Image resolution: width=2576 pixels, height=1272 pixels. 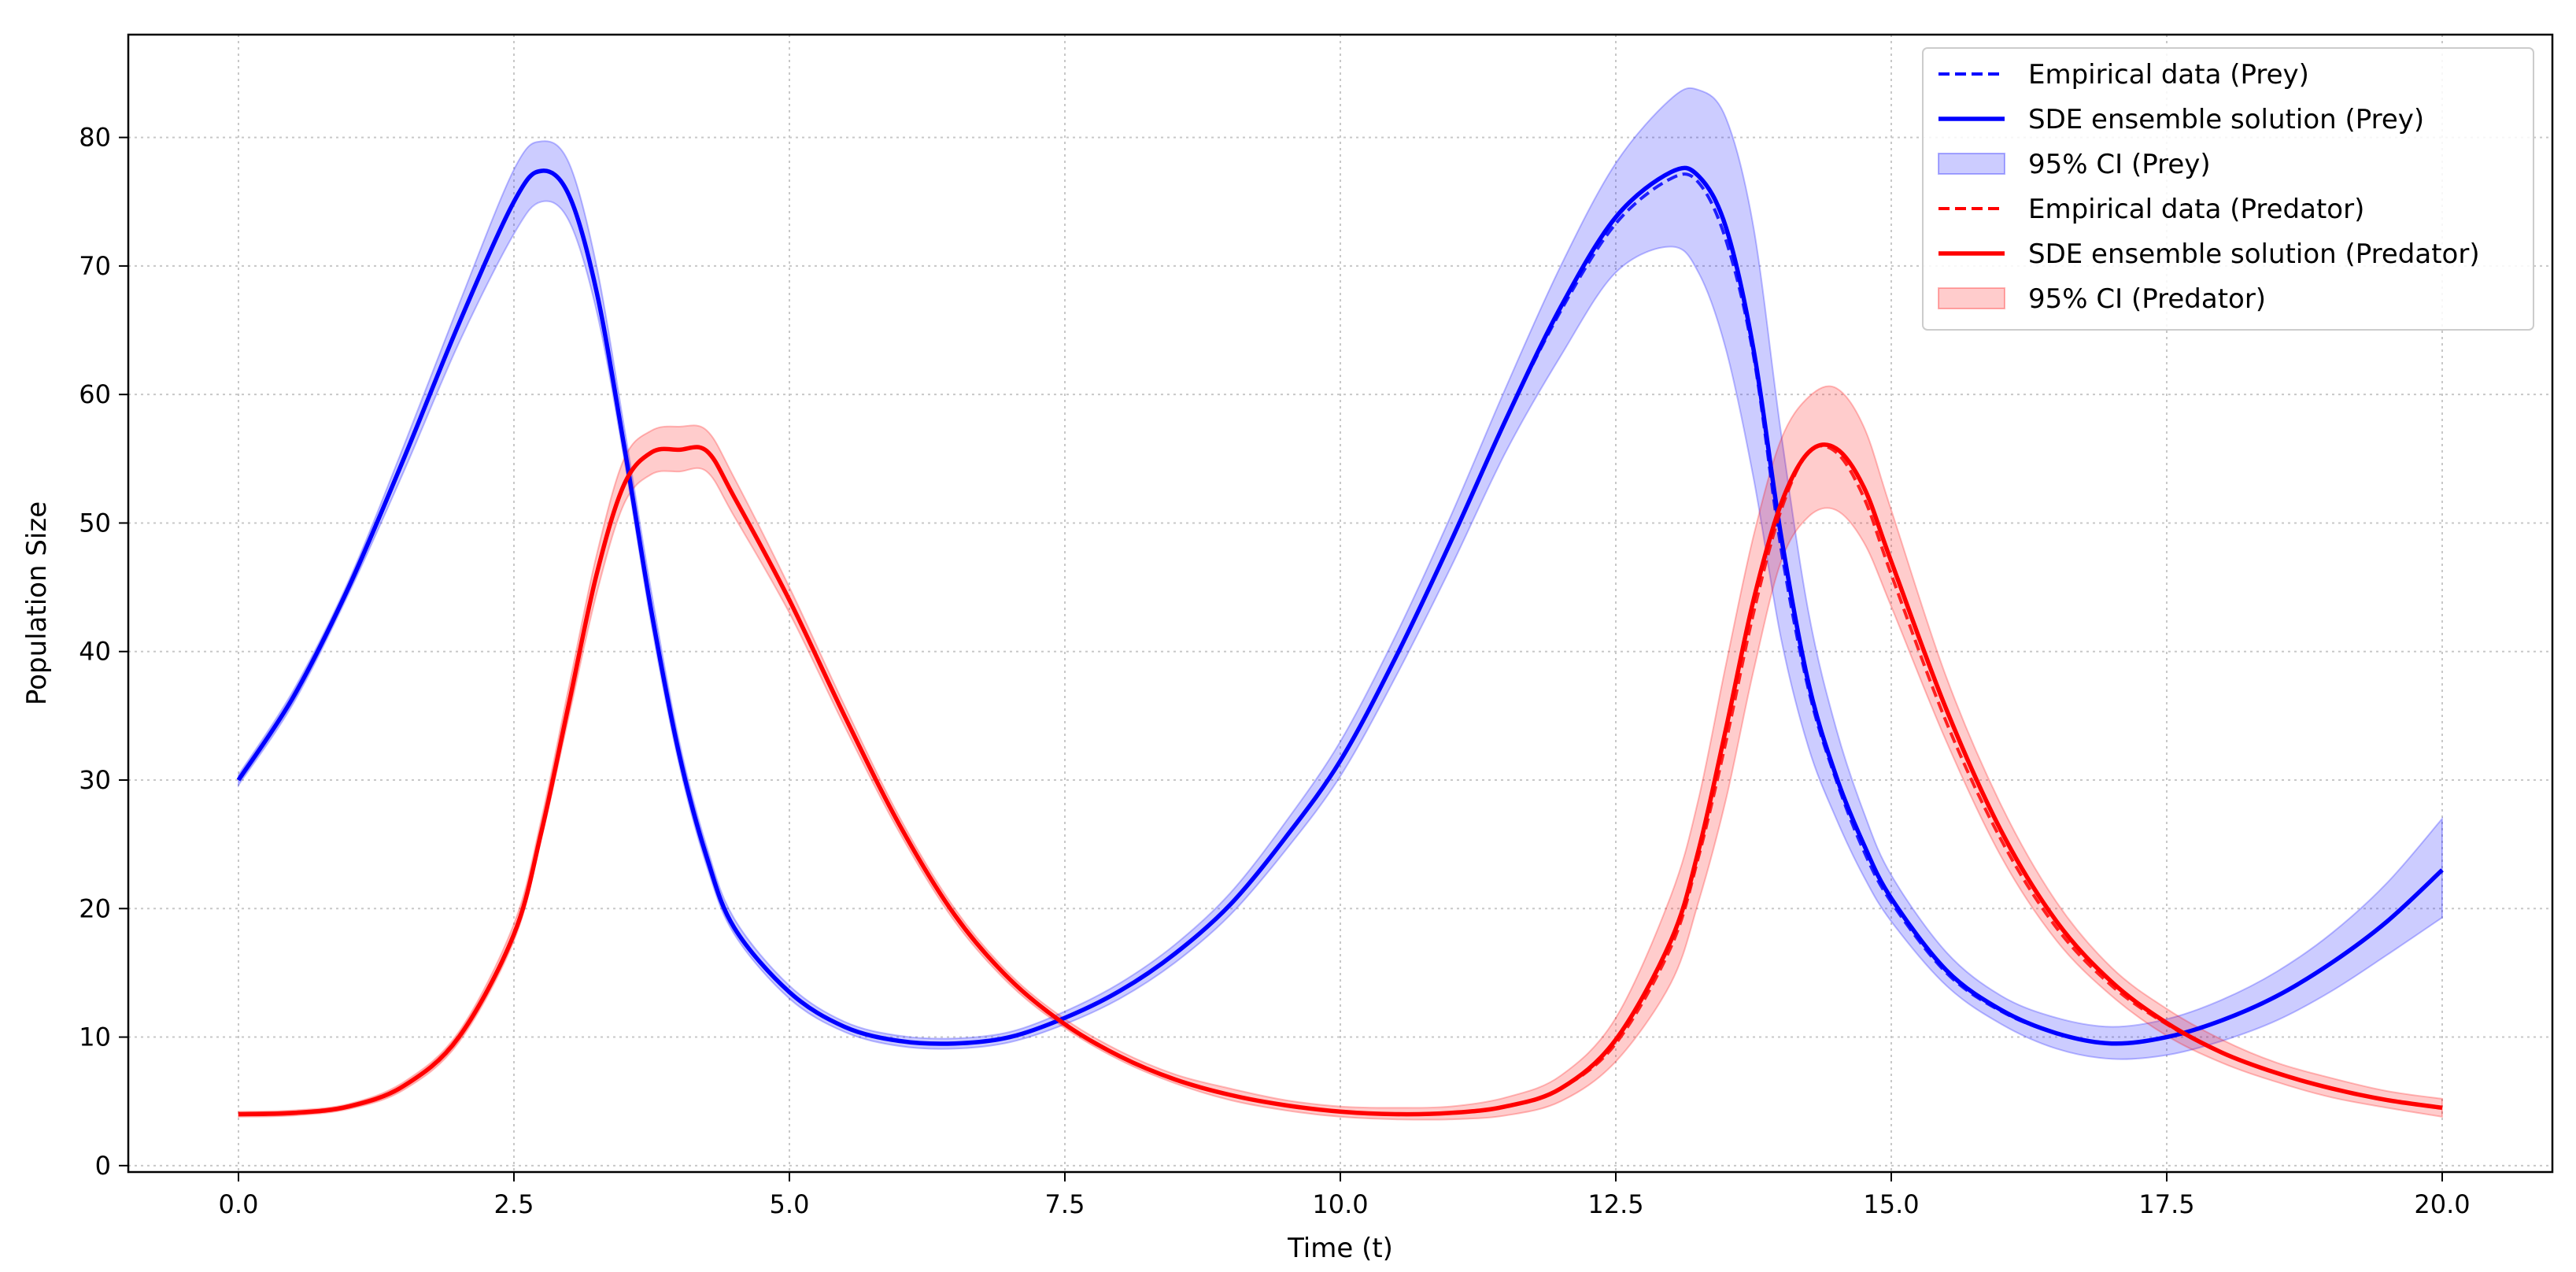 What do you see at coordinates (95, 523) in the screenshot?
I see `y-tick-label: 50` at bounding box center [95, 523].